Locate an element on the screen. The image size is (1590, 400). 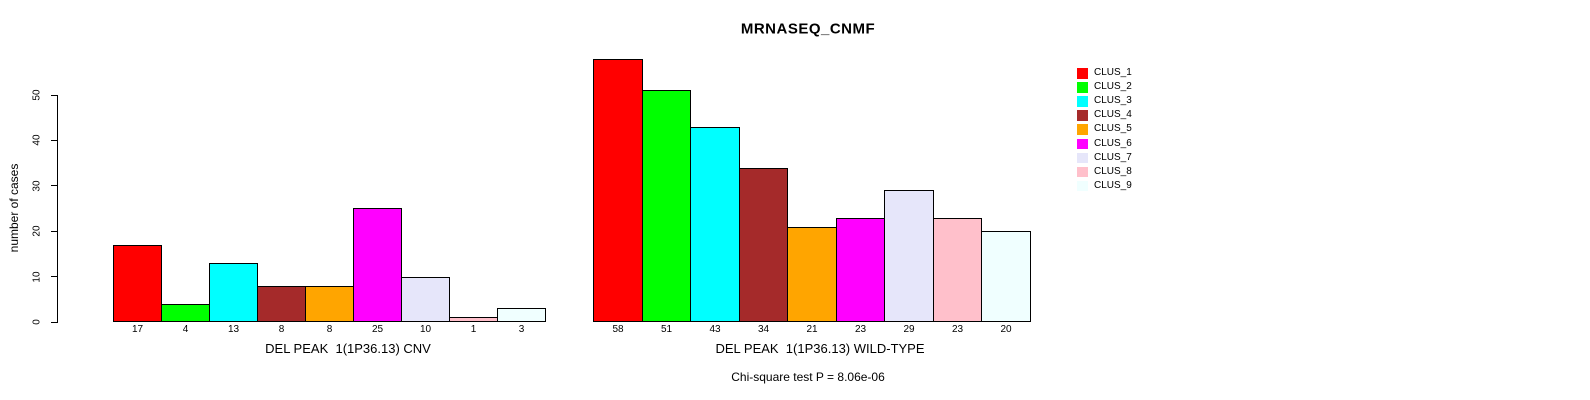
y-tick-label: 50 is located at coordinates (37, 95).